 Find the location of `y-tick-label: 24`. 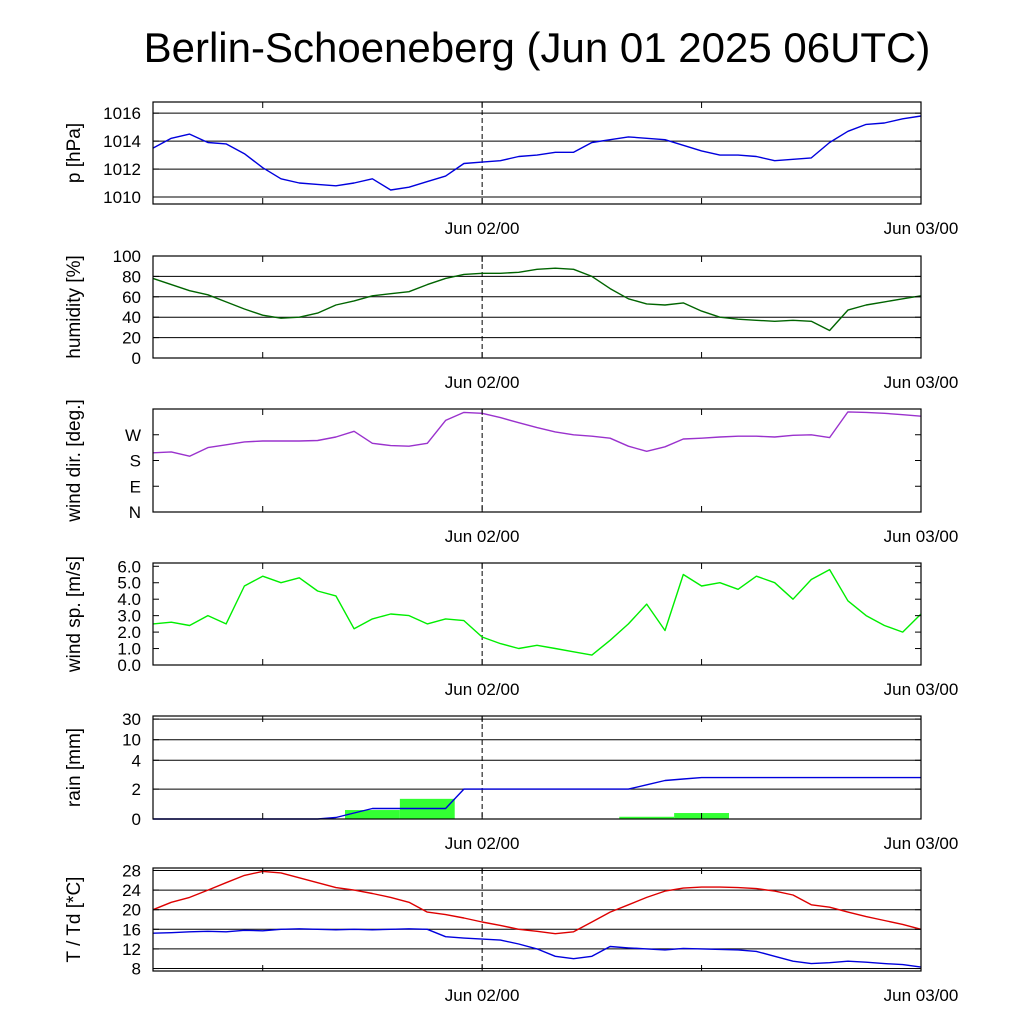

y-tick-label: 24 is located at coordinates (131, 890).